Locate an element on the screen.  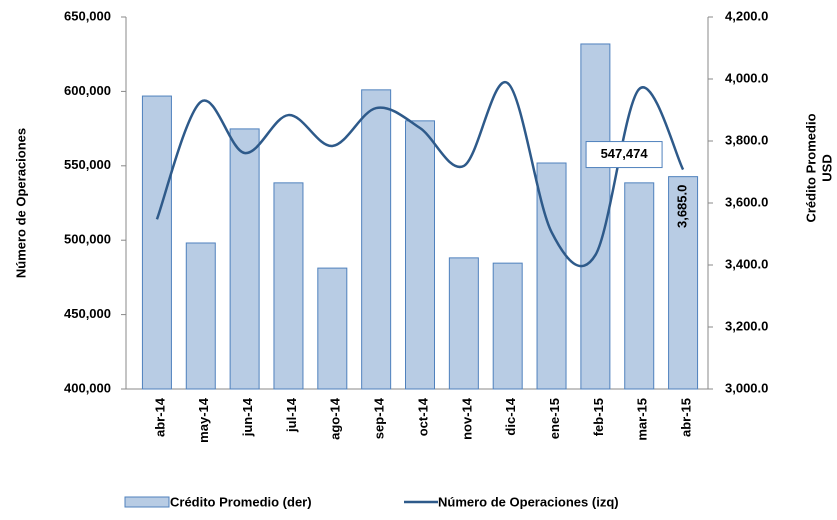
x-tick-label: mar-15 is located at coordinates (642, 419).